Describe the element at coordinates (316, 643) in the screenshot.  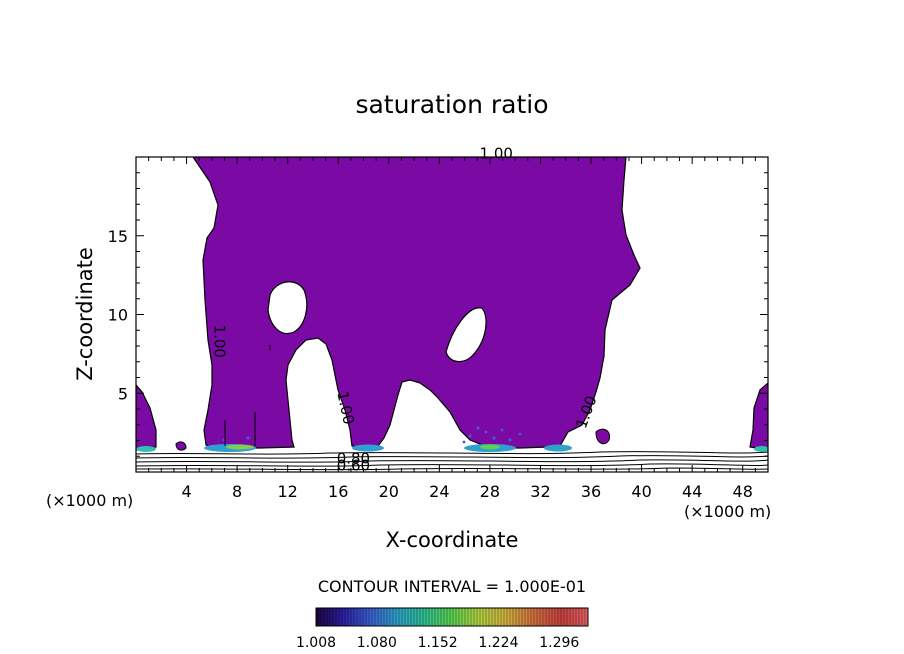
I see `colorbar-tick-label: 1.008` at that location.